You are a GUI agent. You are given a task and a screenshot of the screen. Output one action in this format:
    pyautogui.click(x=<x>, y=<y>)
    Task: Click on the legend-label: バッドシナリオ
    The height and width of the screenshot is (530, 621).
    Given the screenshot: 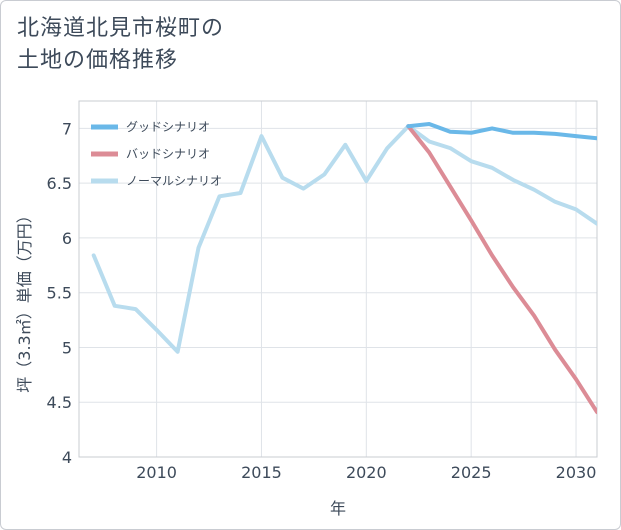 What is the action you would take?
    pyautogui.click(x=168, y=154)
    